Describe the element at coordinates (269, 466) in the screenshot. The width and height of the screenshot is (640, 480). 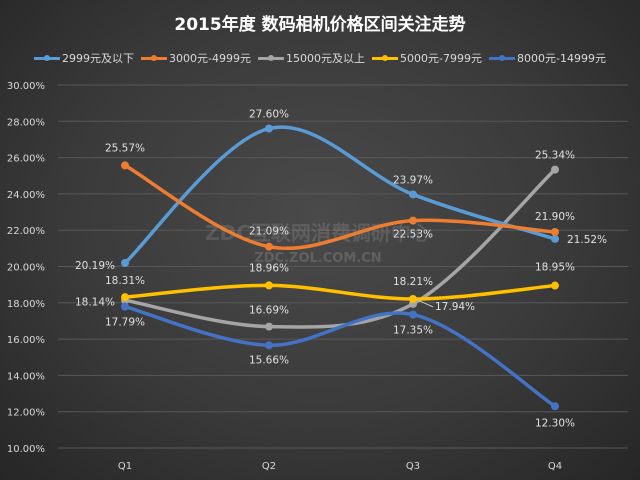
I see `x-tick-label: Q2` at that location.